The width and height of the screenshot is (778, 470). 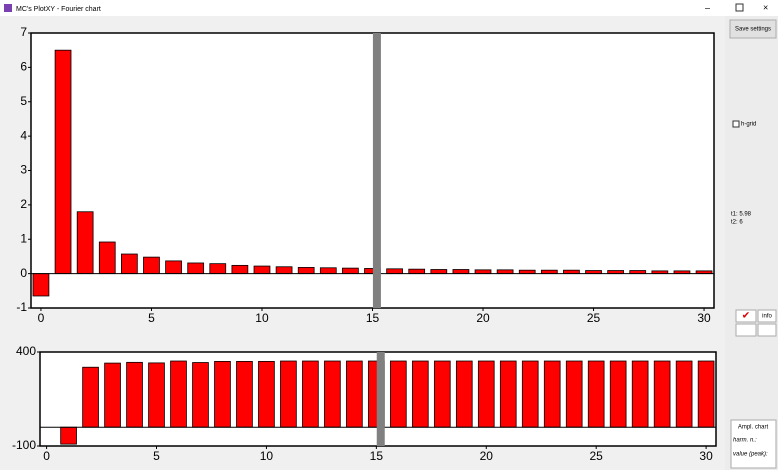 What do you see at coordinates (746, 330) in the screenshot?
I see `copy-button` at bounding box center [746, 330].